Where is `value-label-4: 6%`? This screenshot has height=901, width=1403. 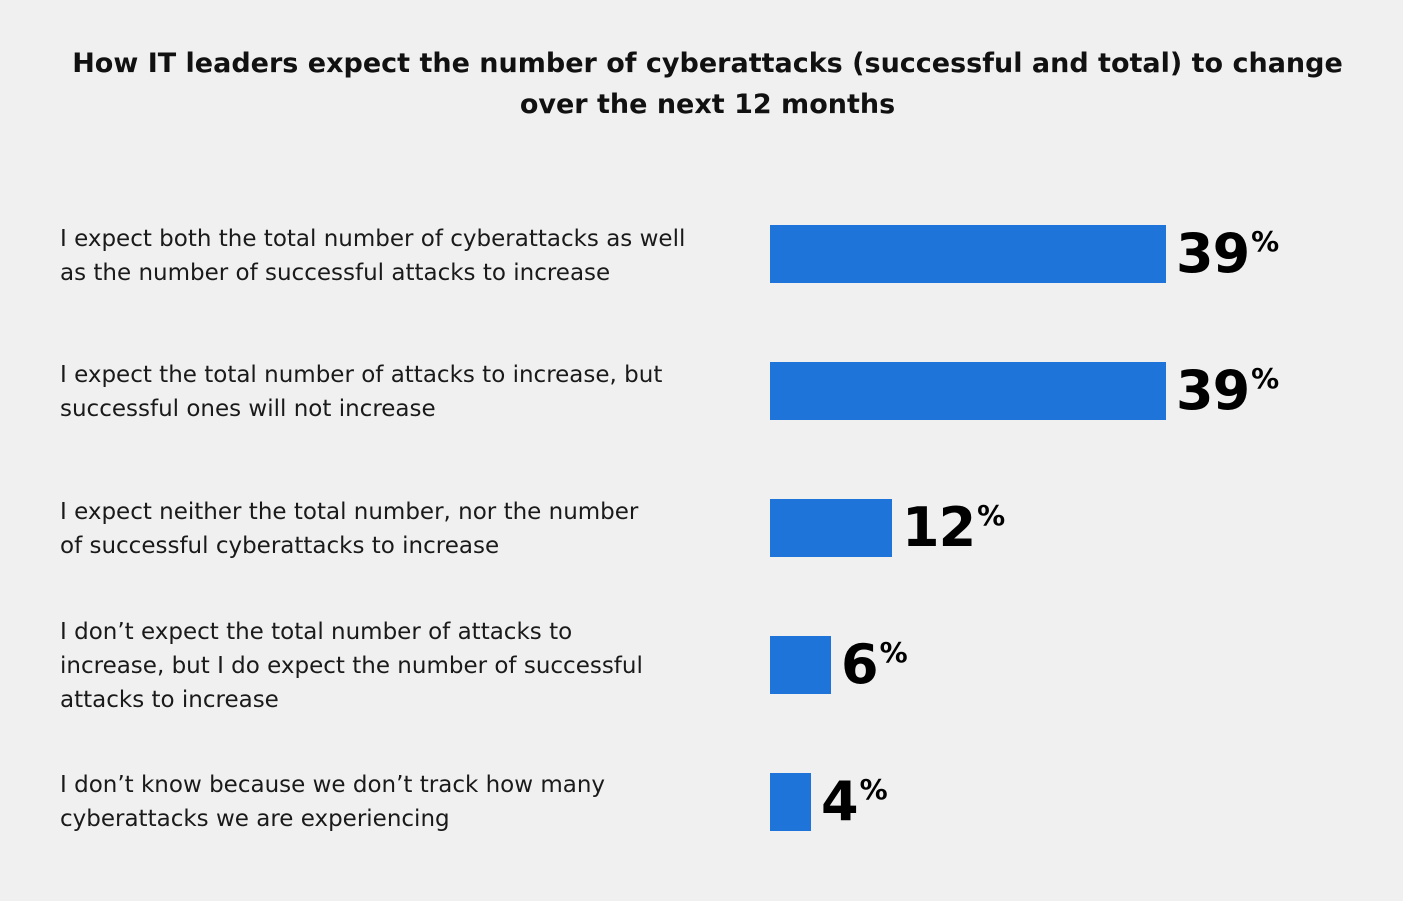
value-label-4: 6% is located at coordinates (874, 665).